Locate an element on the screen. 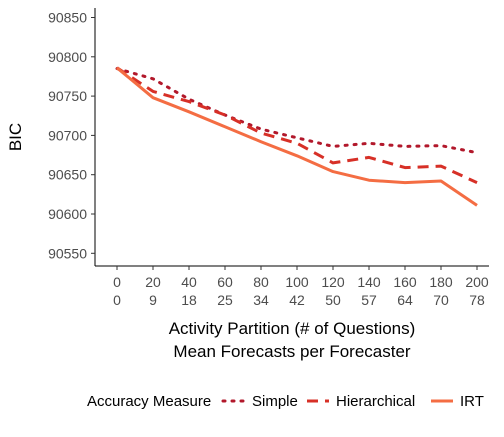  y-axis-title: BIC is located at coordinates (15, 137).